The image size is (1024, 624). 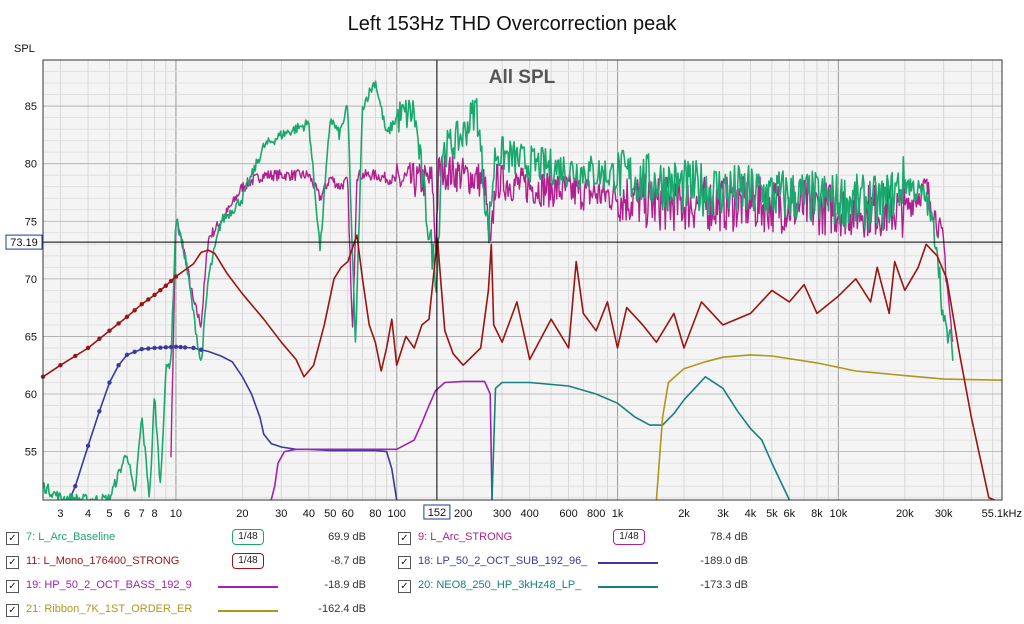 What do you see at coordinates (838, 514) in the screenshot?
I see `x-tick-label: 10k` at bounding box center [838, 514].